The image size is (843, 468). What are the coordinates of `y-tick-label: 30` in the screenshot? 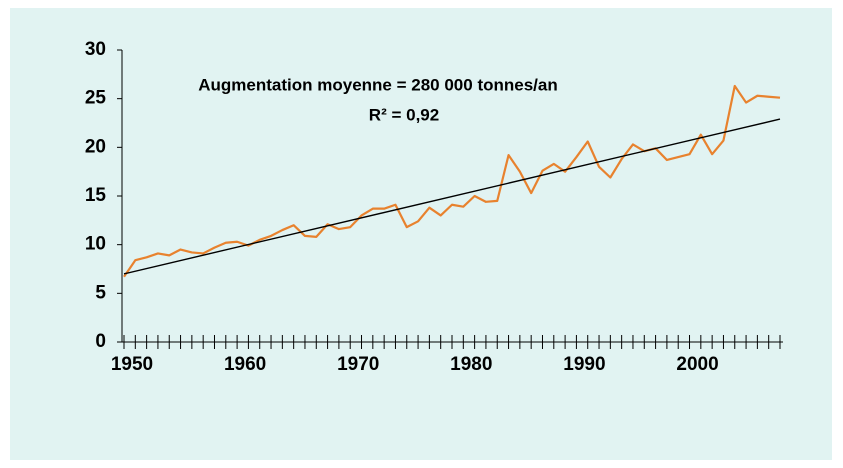 It's located at (95, 49).